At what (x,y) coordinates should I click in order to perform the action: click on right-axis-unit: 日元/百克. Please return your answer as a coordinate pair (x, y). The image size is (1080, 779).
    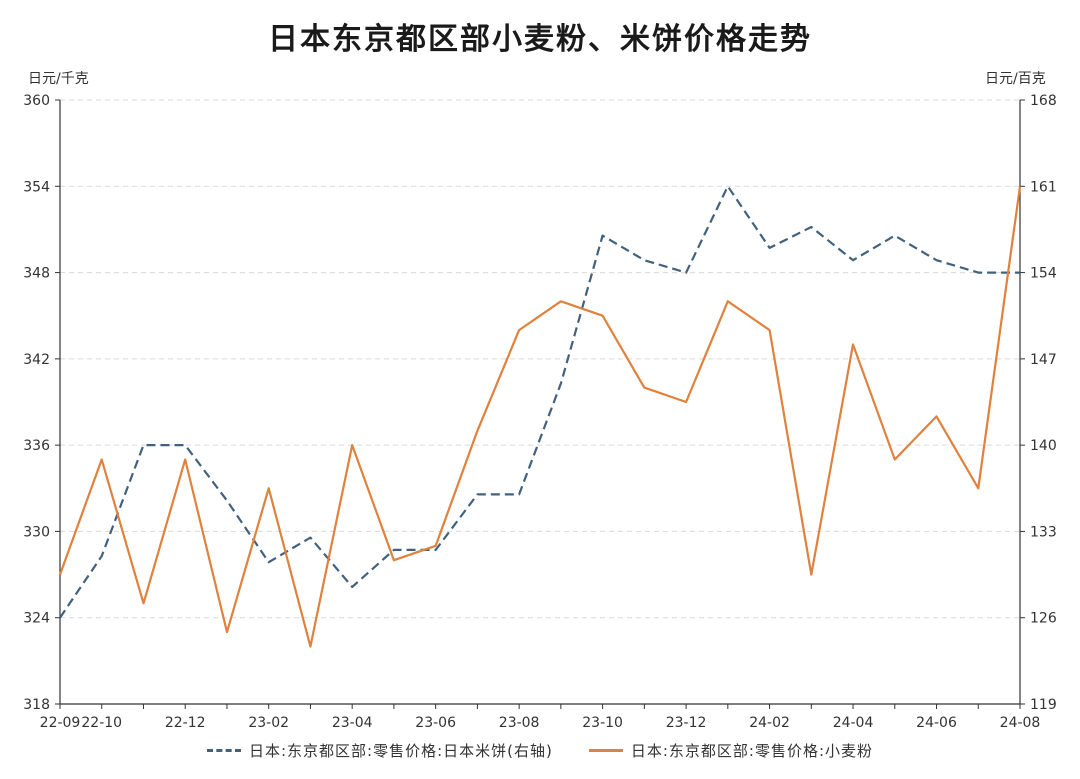
    Looking at the image, I should click on (1015, 79).